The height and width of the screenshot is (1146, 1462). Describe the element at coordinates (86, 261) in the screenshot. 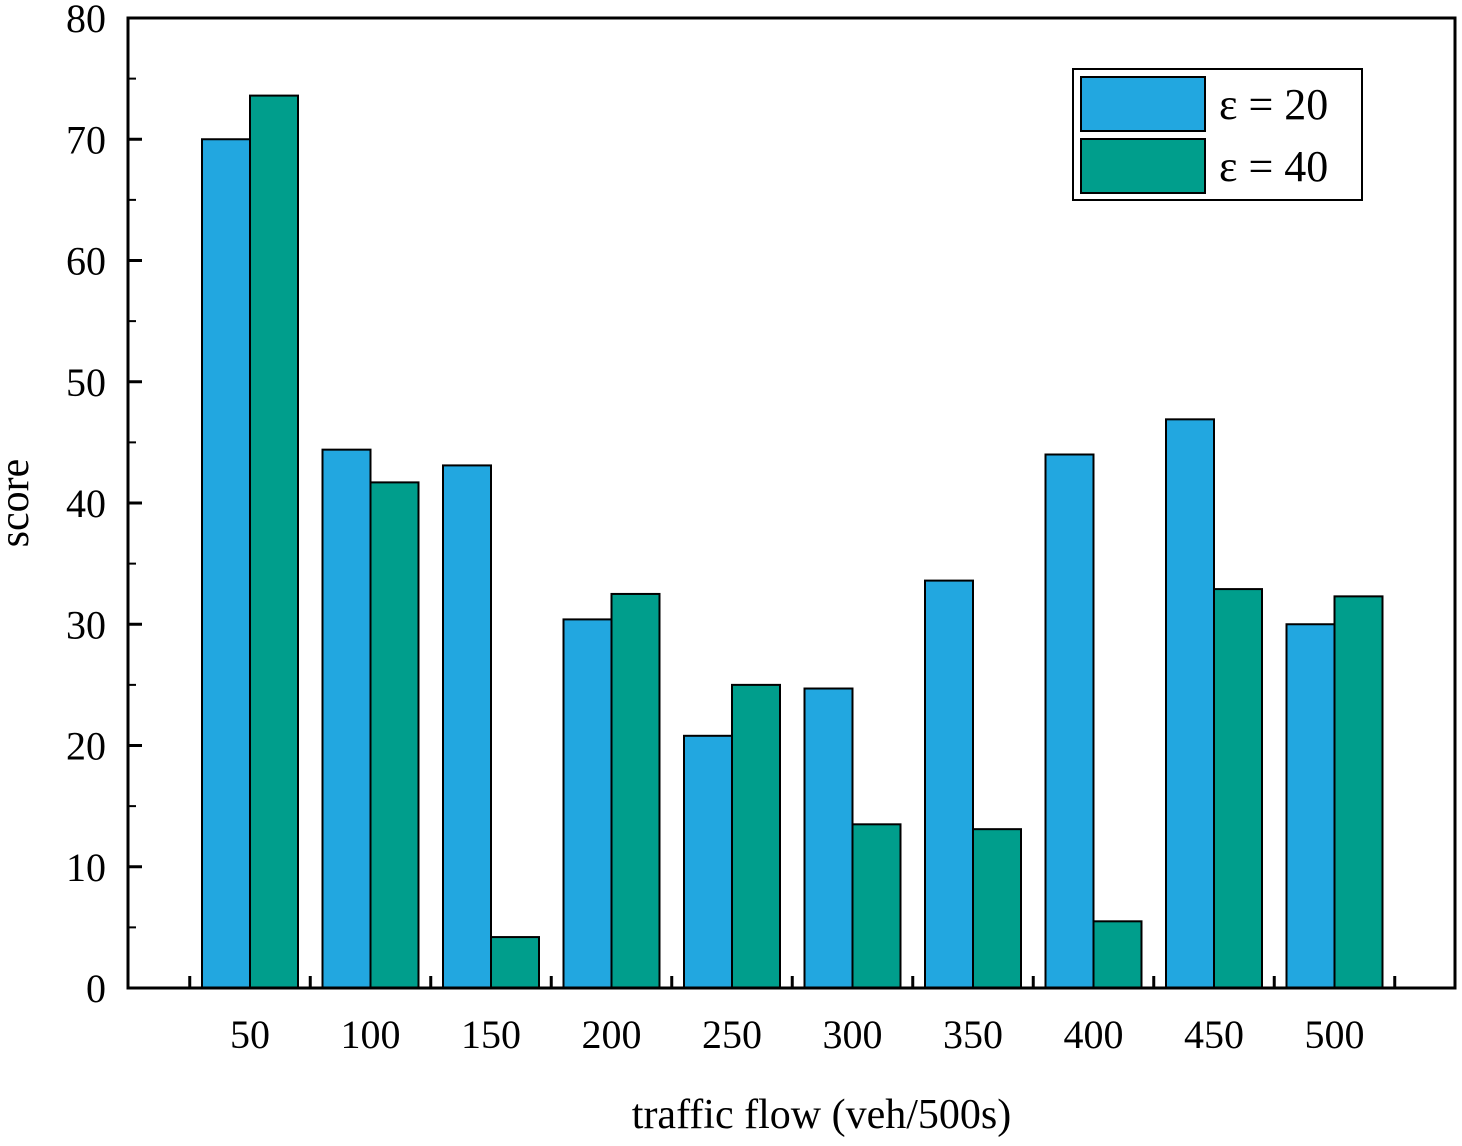

I see `y-tick-label: 60` at that location.